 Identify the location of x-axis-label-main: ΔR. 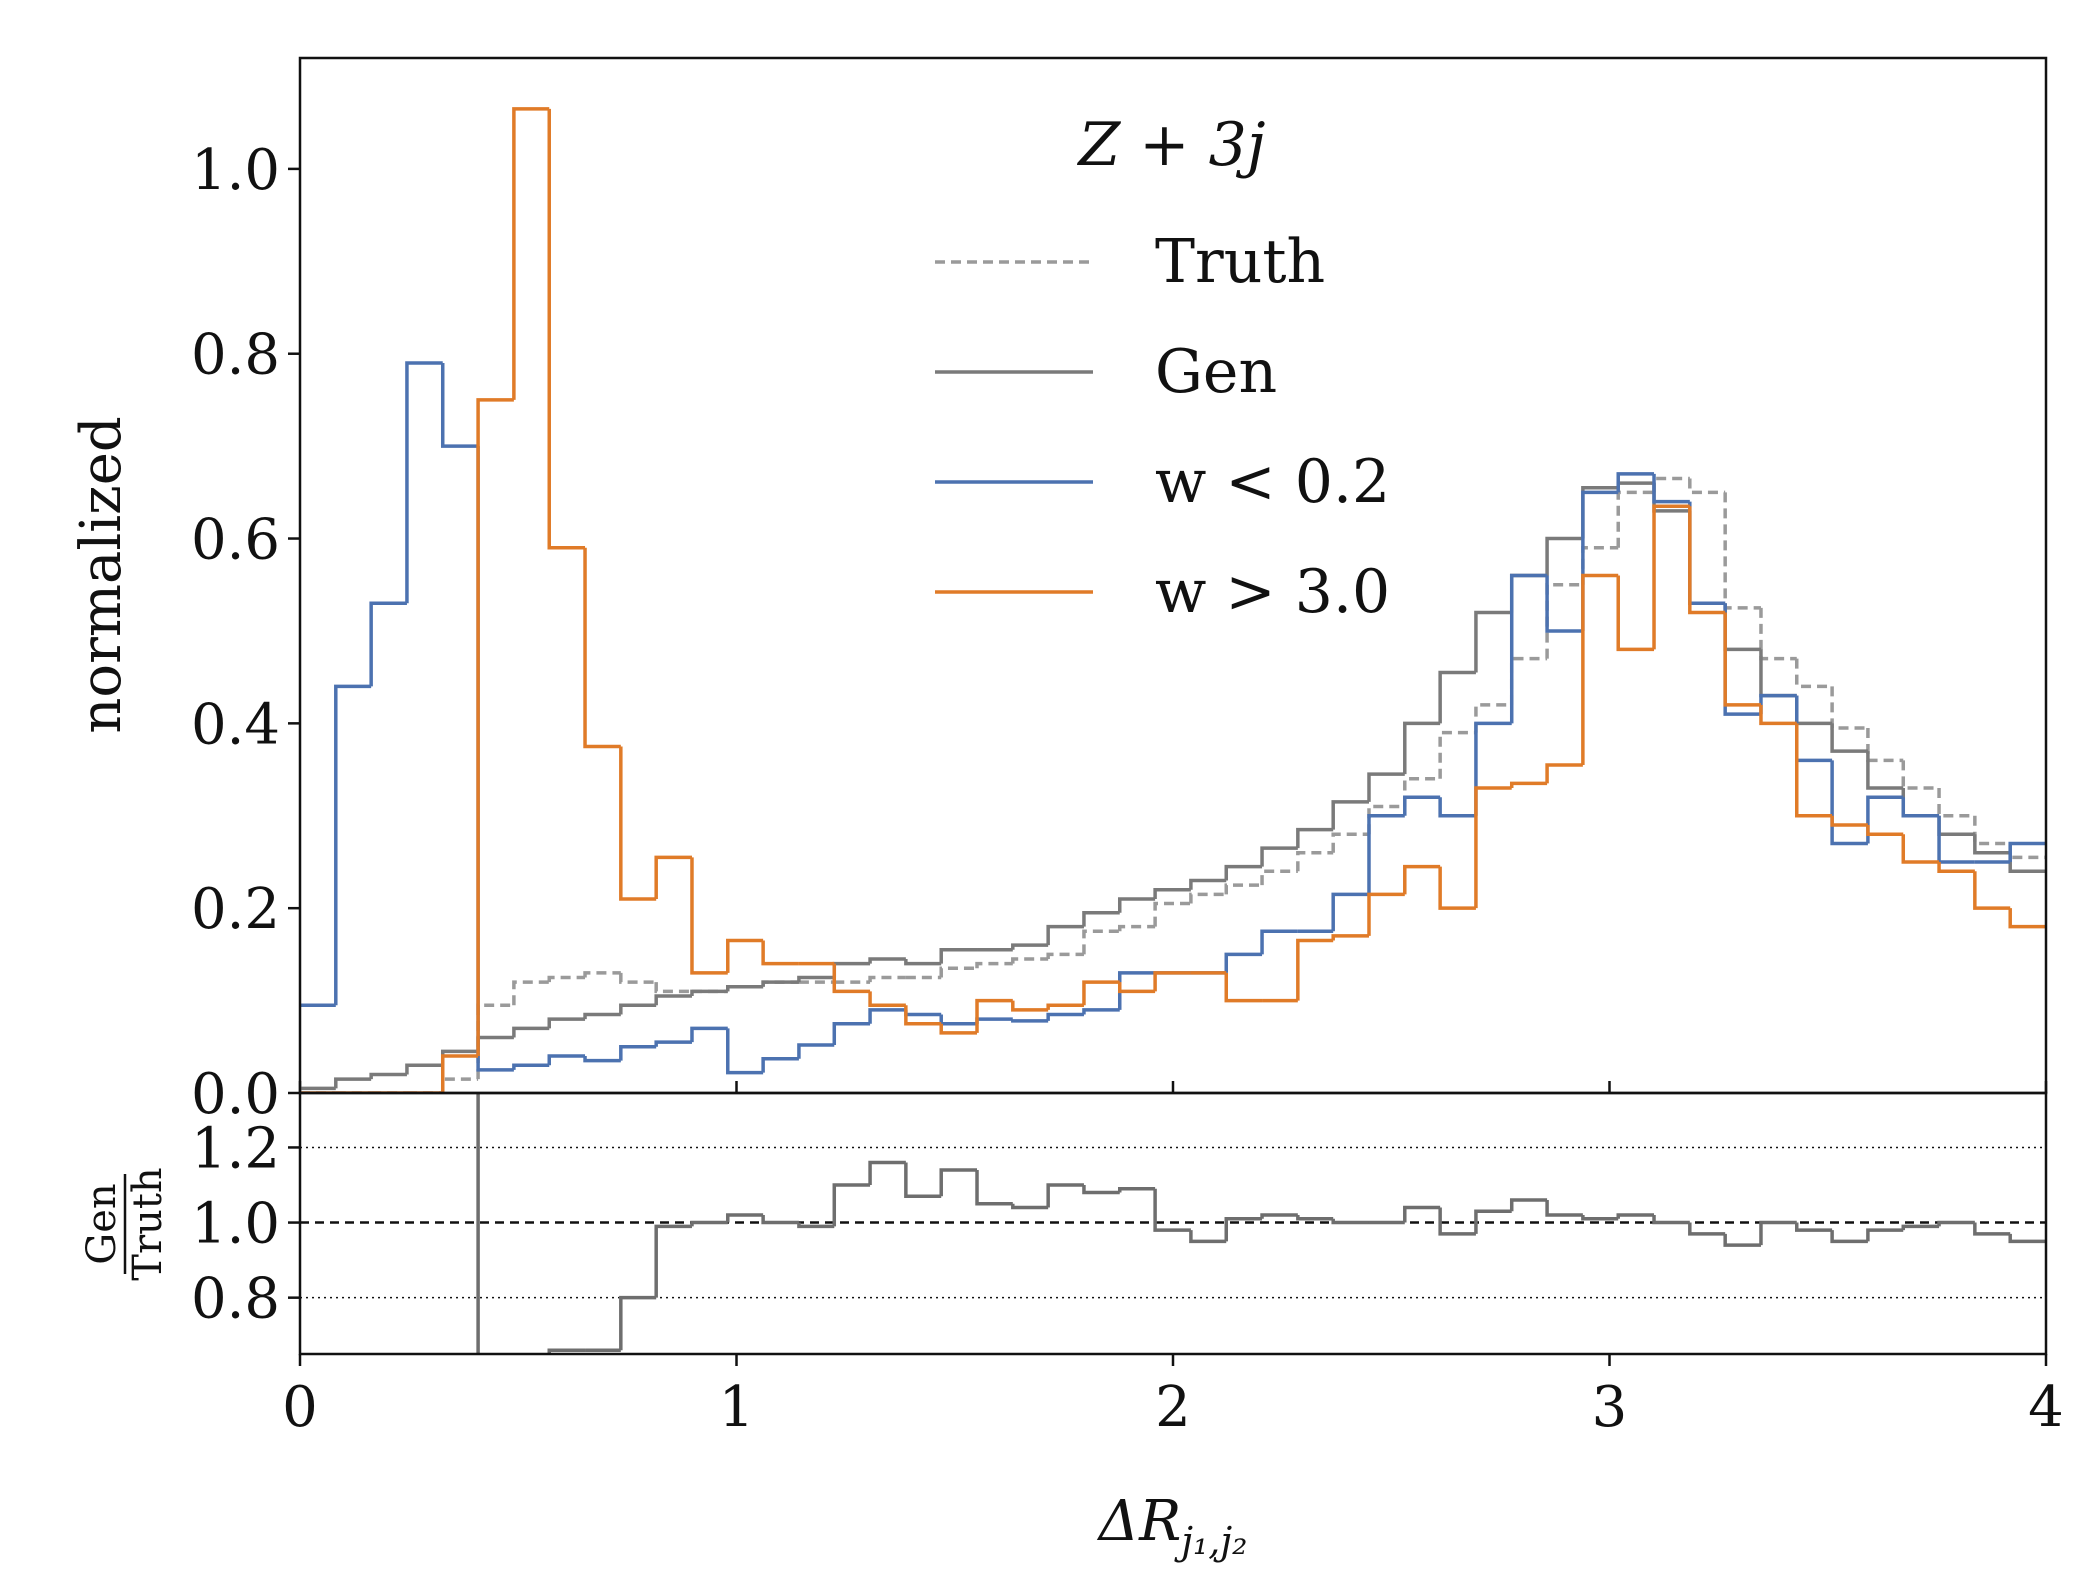
(1139, 1521).